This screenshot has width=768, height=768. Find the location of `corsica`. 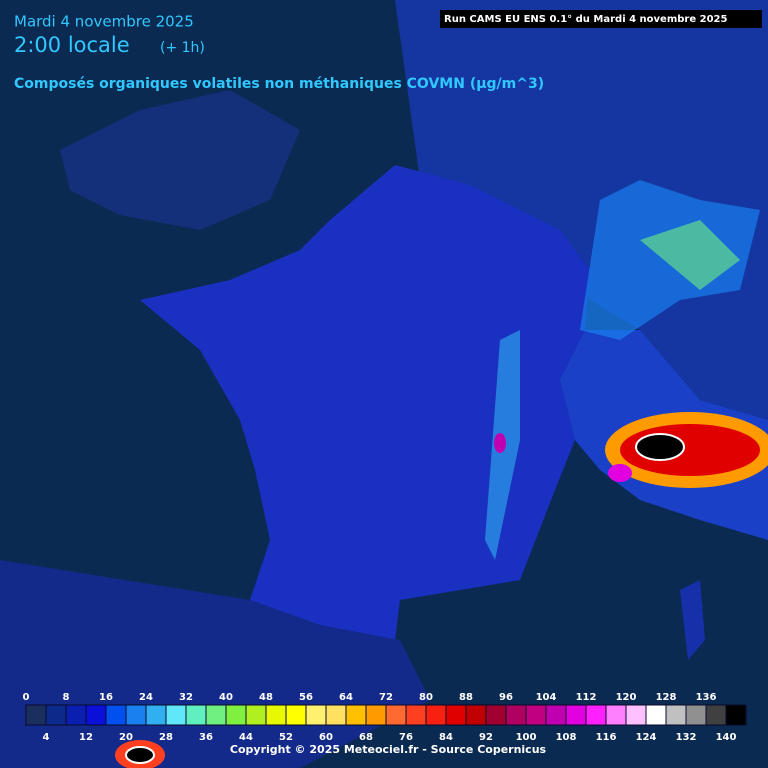

corsica is located at coordinates (692, 620).